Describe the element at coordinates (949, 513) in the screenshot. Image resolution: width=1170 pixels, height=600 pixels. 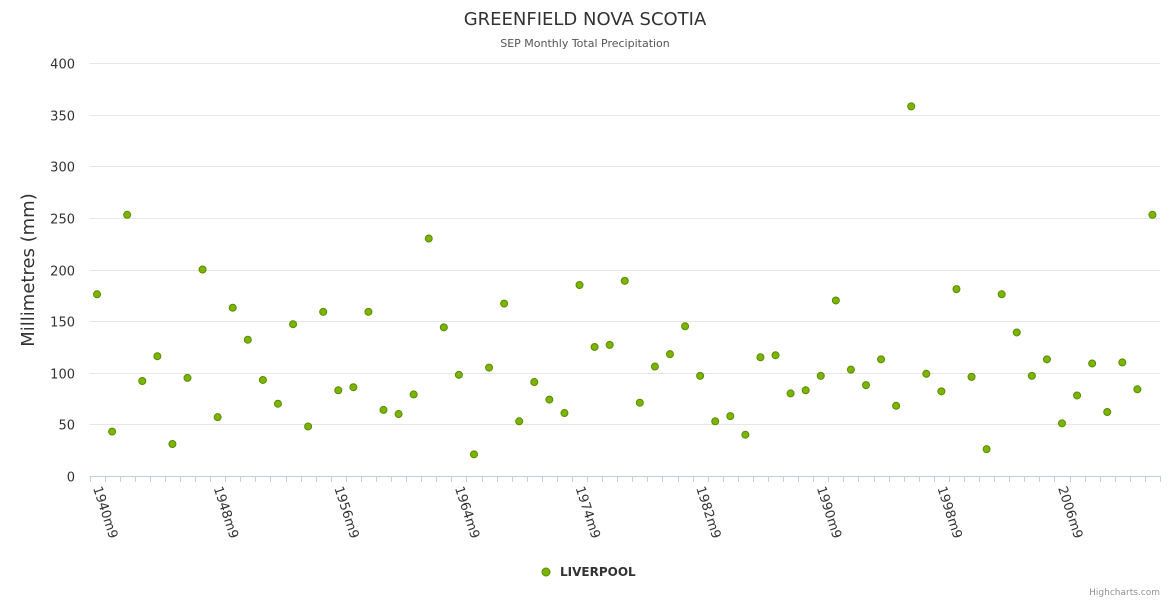
I see `x-tick-label: 1998m9` at that location.